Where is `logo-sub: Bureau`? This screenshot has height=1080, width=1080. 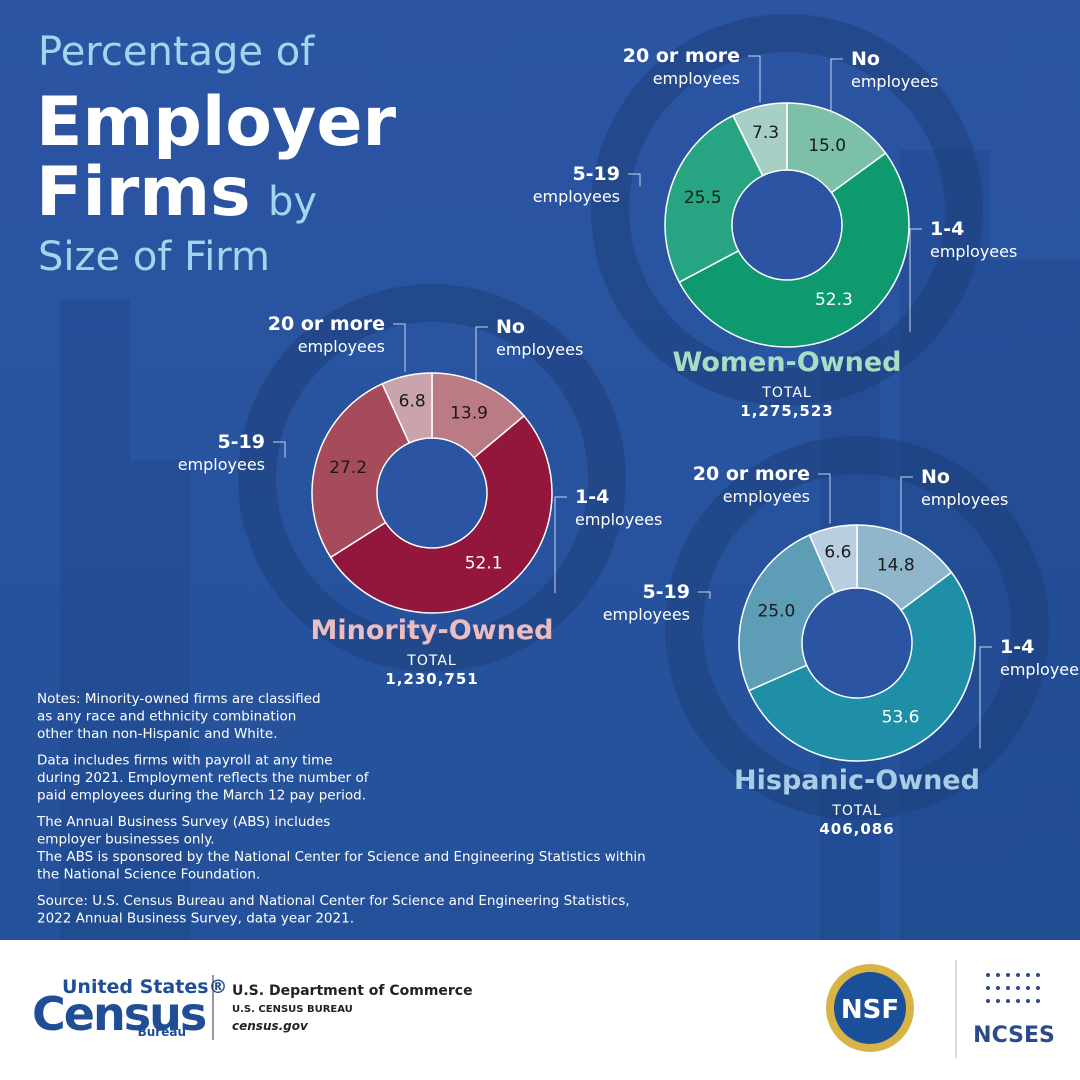
logo-sub: Bureau is located at coordinates (162, 1032).